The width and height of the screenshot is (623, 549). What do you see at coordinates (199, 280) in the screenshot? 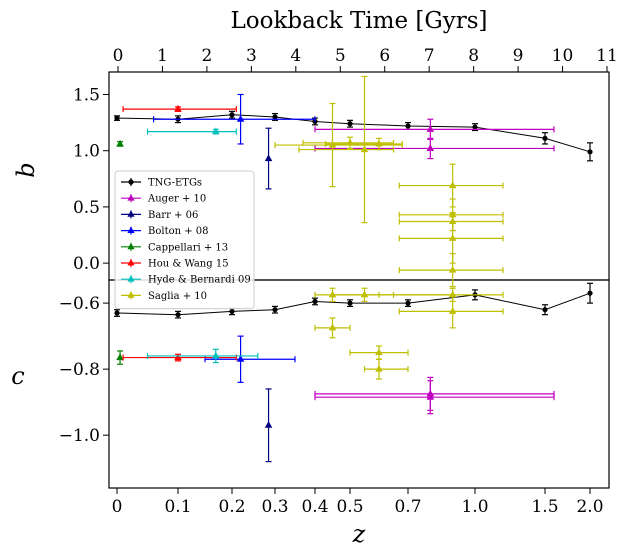
I see `legend-label: Hyde & Bernardi 09` at bounding box center [199, 280].